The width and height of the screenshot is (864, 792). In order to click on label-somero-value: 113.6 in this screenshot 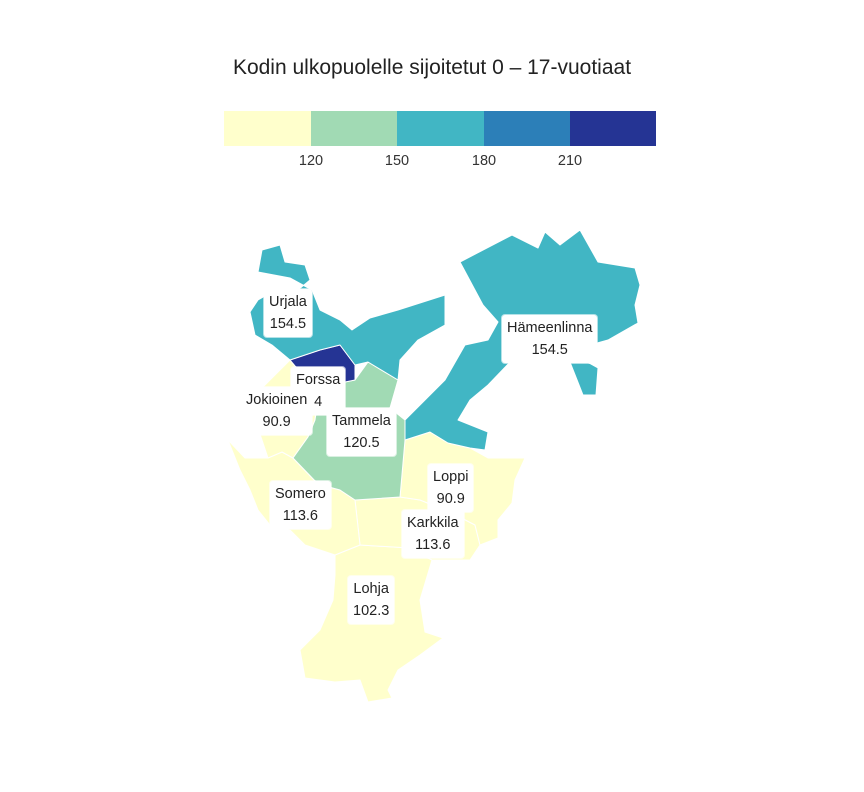, I will do `click(300, 516)`.